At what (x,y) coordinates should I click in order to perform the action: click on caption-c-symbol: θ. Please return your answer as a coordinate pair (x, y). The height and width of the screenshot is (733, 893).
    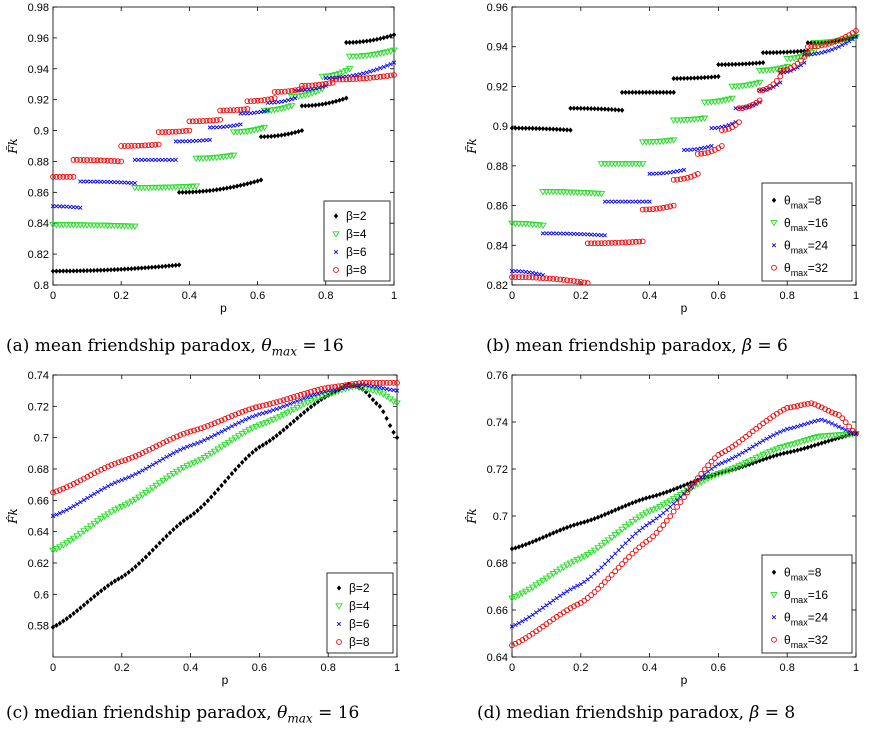
    Looking at the image, I should click on (282, 713).